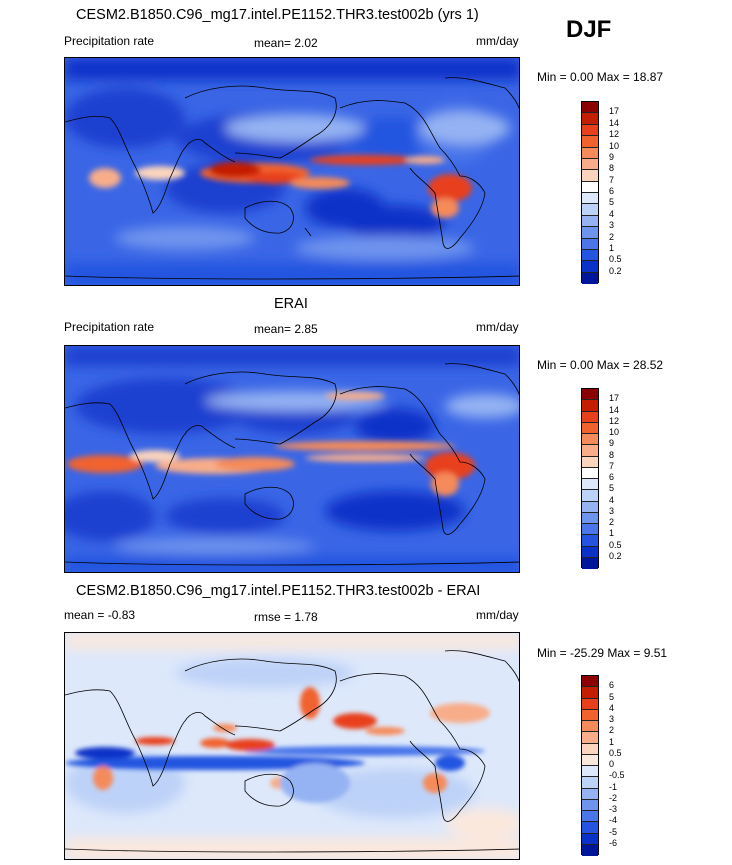  What do you see at coordinates (497, 41) in the screenshot?
I see `panel1-units-label: mm/day` at bounding box center [497, 41].